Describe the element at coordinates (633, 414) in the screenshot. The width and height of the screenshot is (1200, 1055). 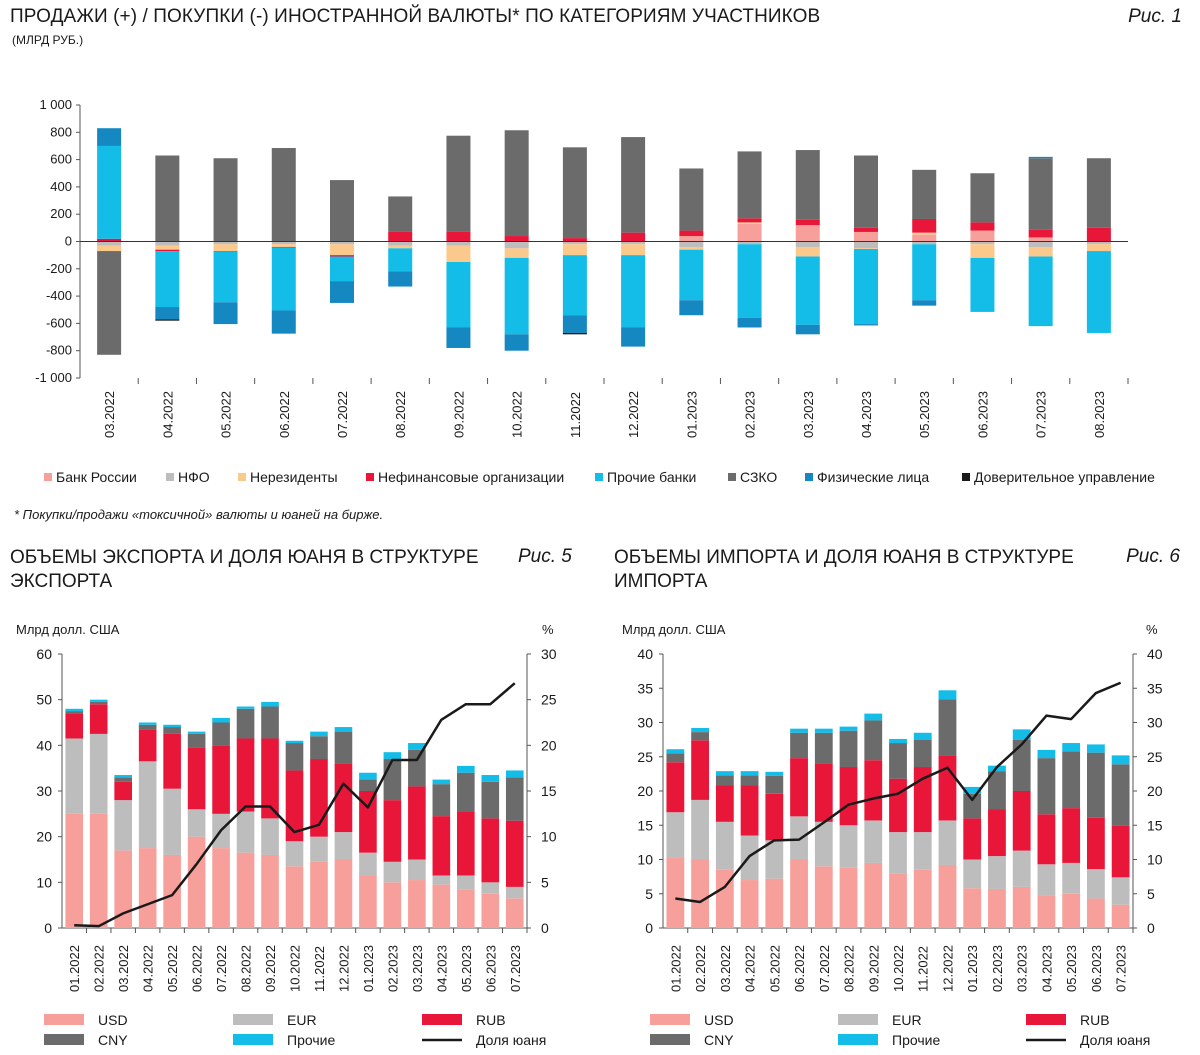
I see `x-tick-label: 12.2022` at that location.